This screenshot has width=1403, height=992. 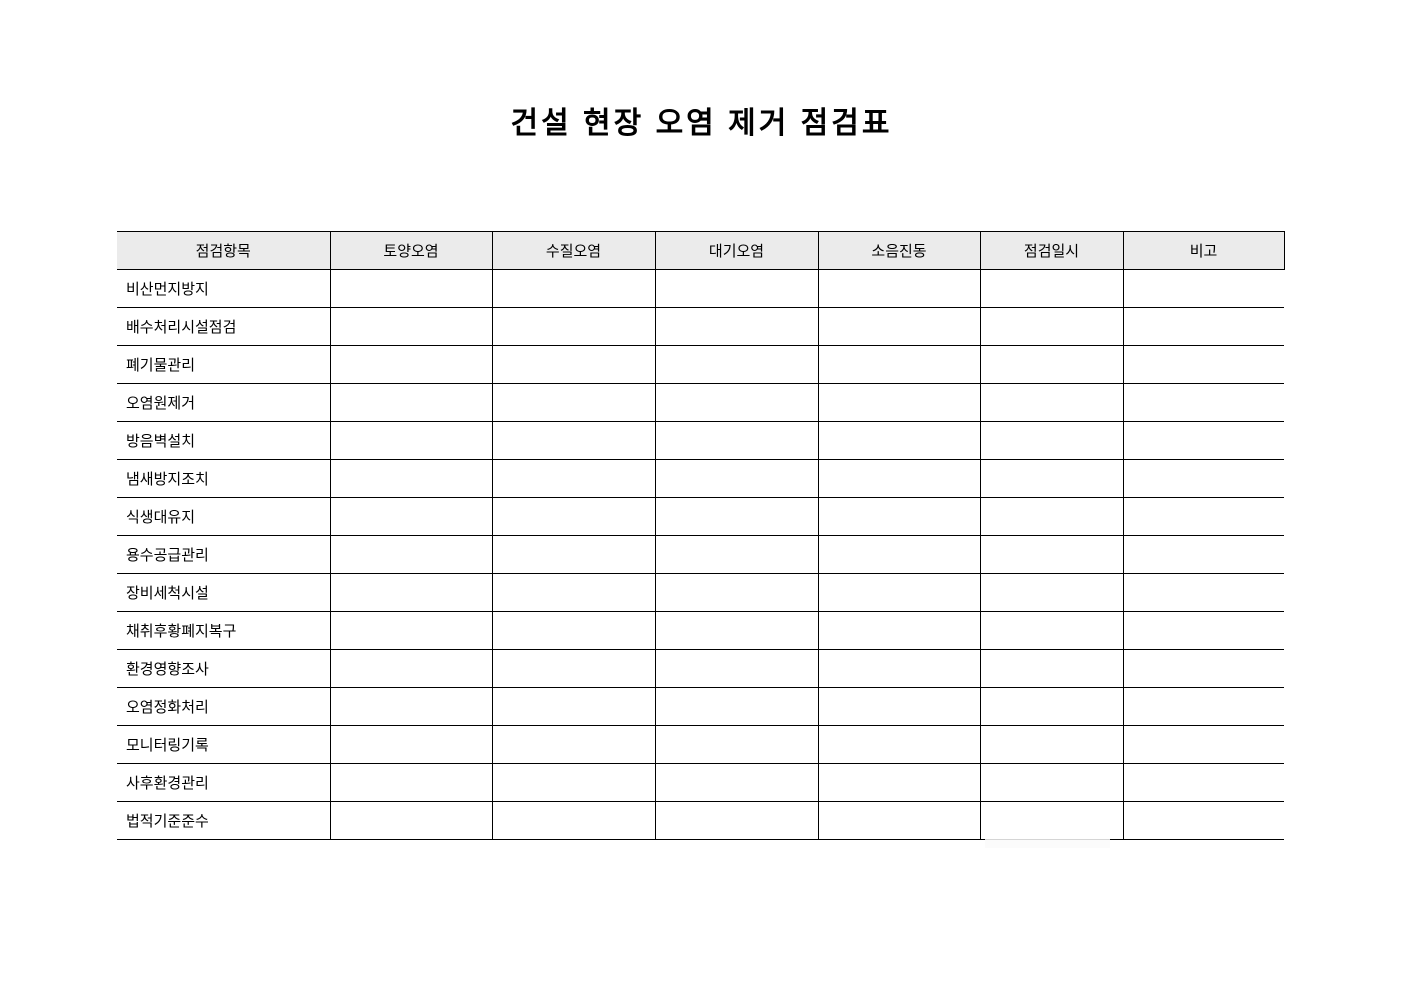 I want to click on table-row: 환경영향조사, so click(x=700, y=668).